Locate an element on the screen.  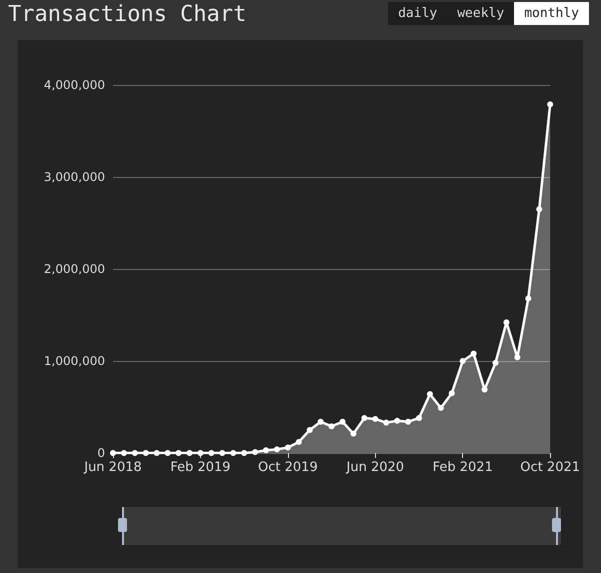
x-tick-label: Feb 2019 is located at coordinates (200, 467).